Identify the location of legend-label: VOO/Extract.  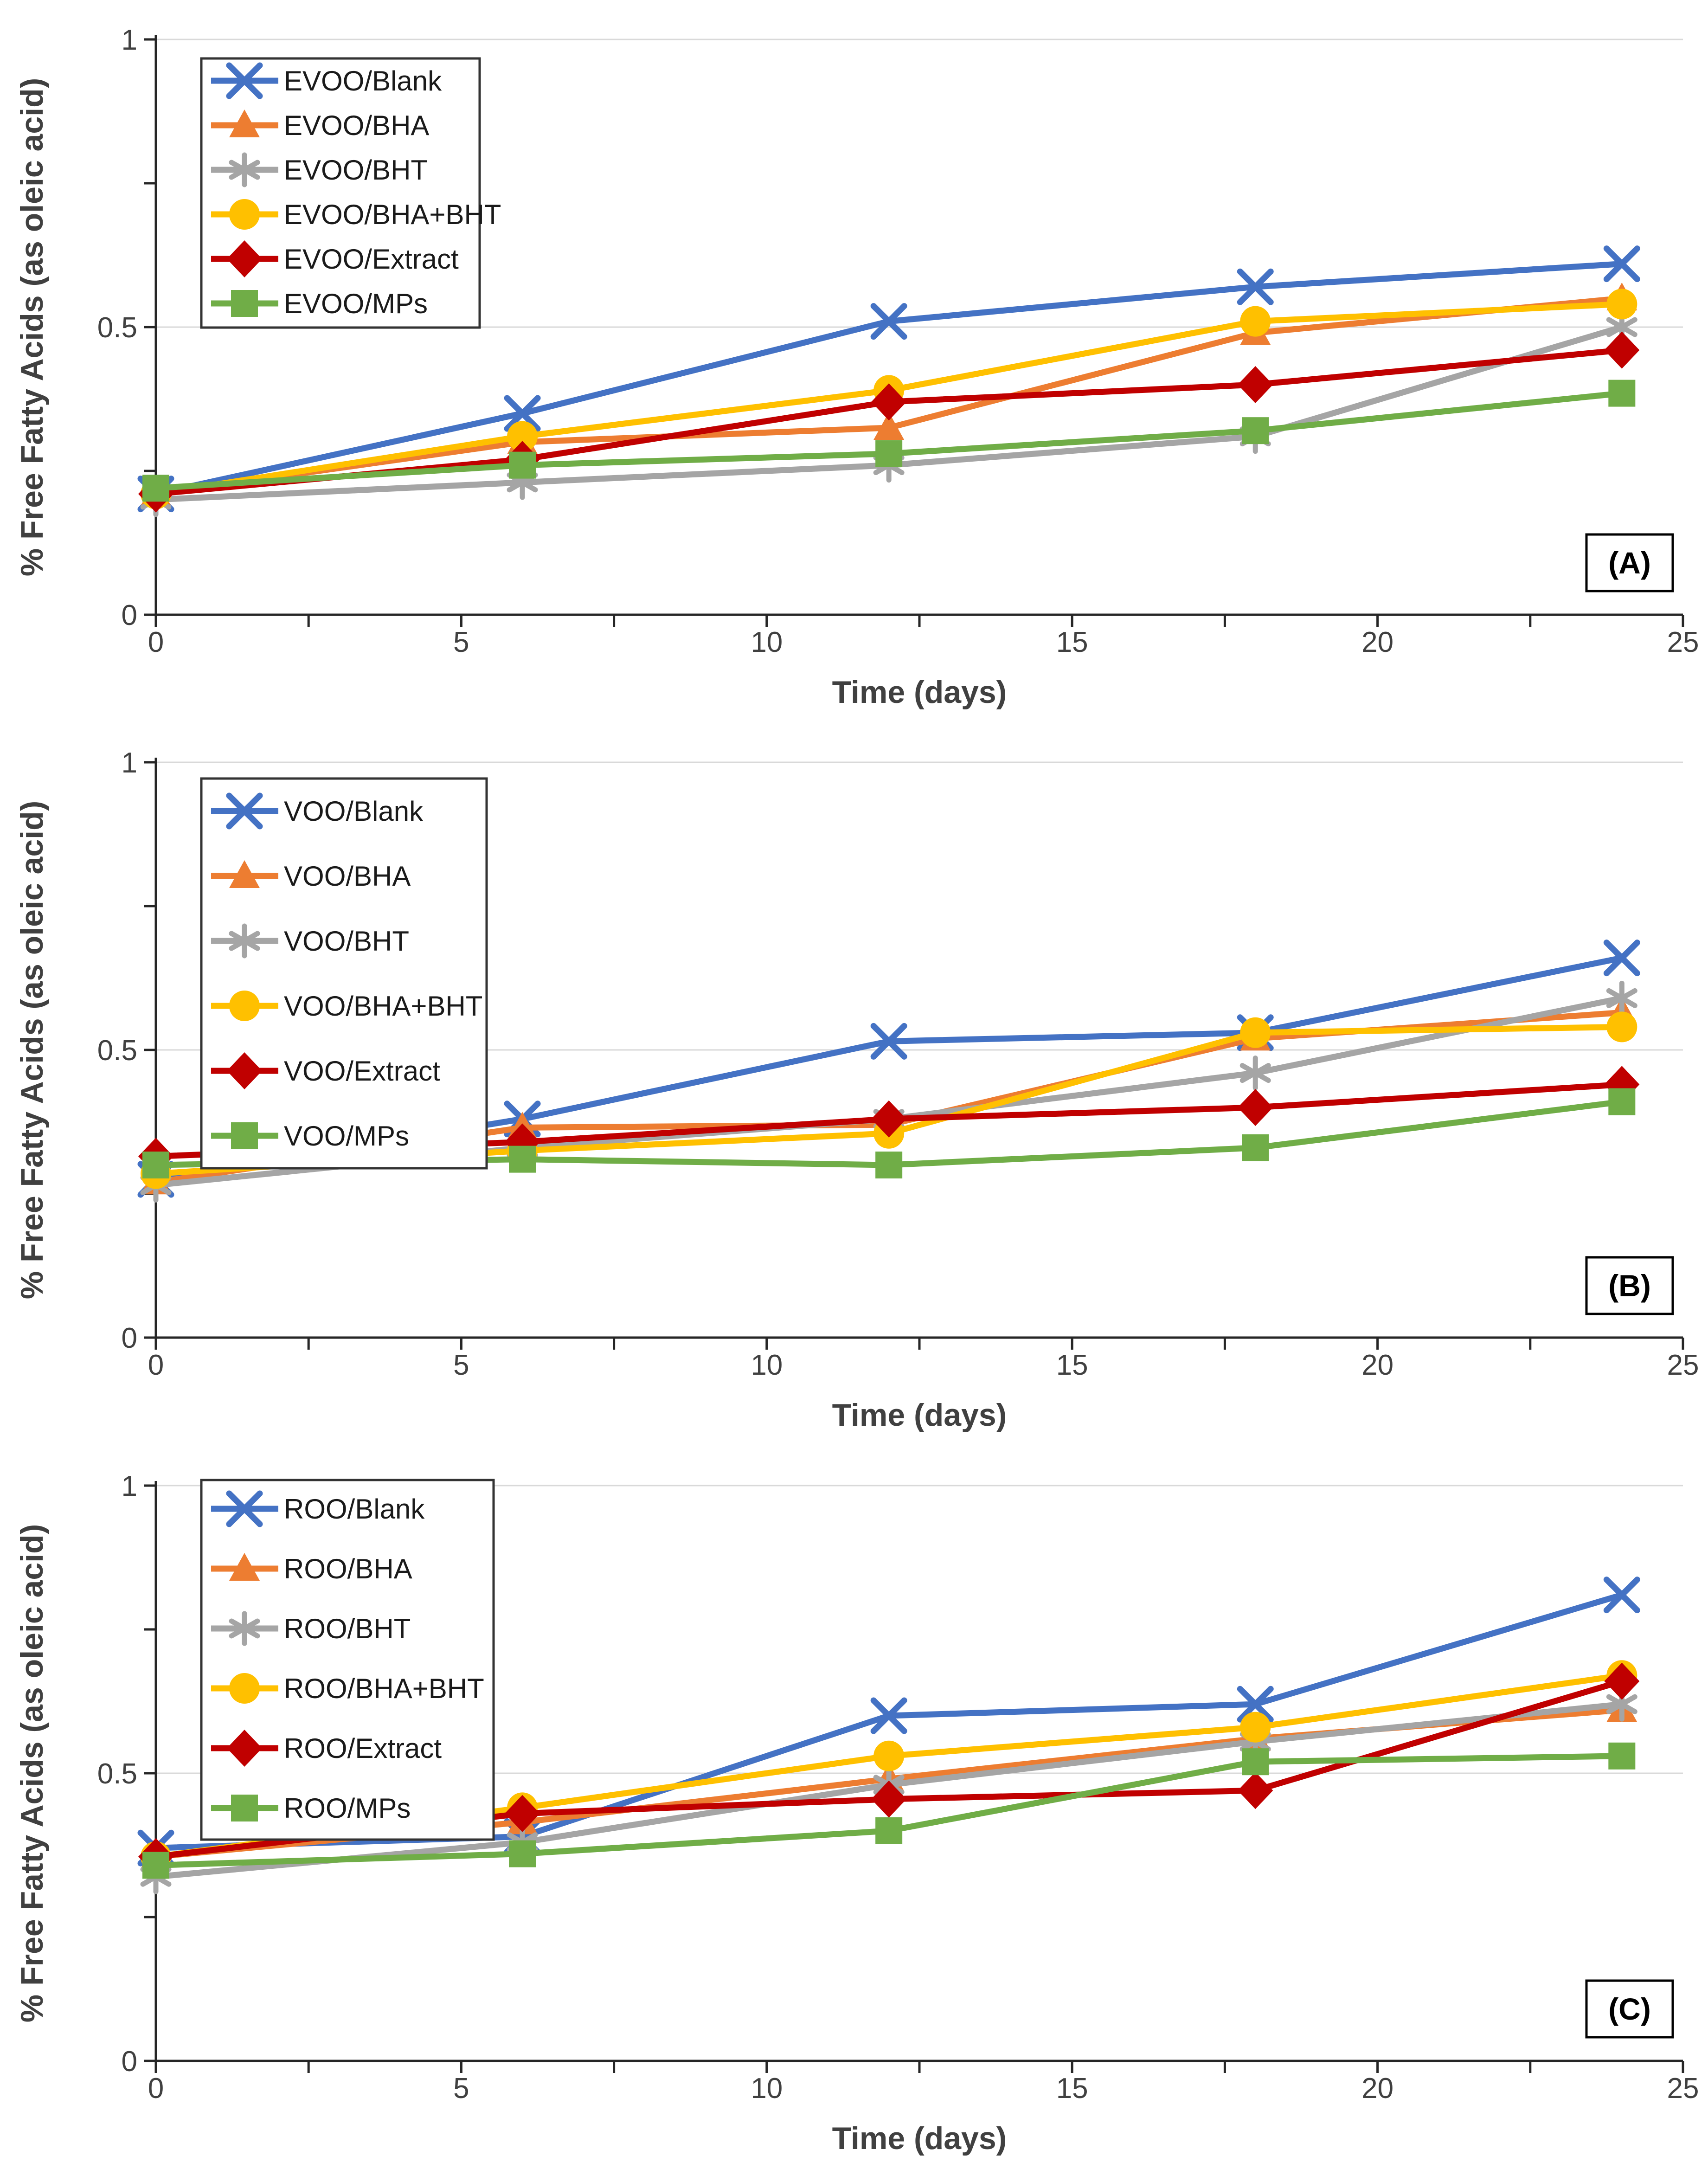
(362, 1071).